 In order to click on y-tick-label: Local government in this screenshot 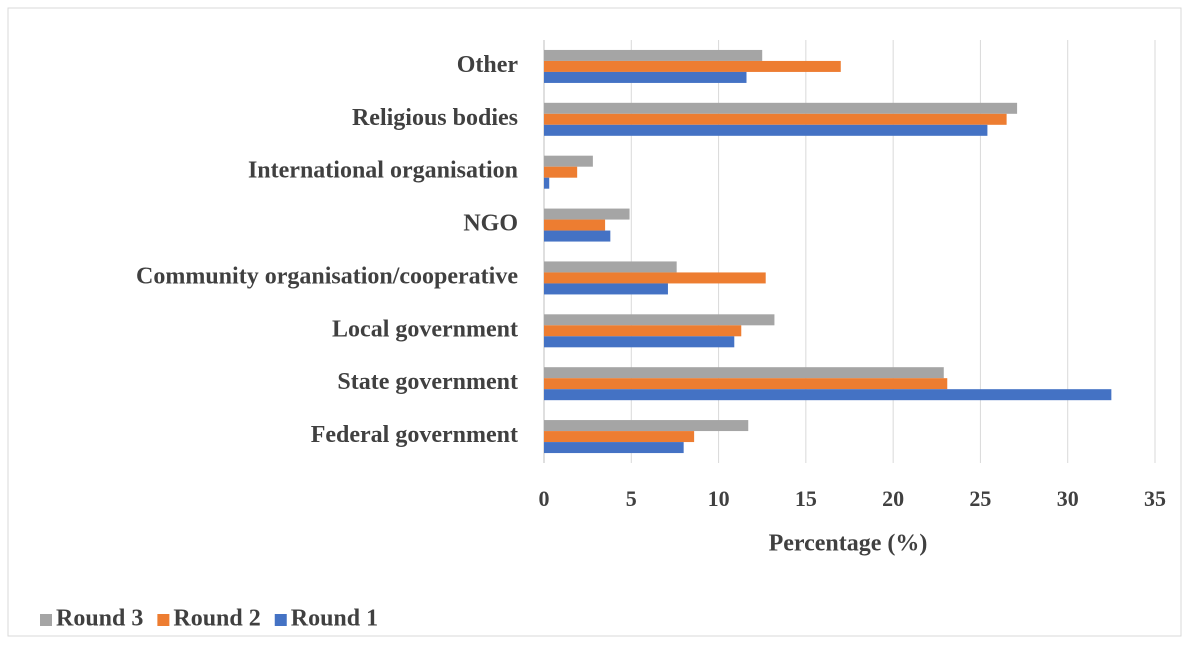, I will do `click(425, 329)`.